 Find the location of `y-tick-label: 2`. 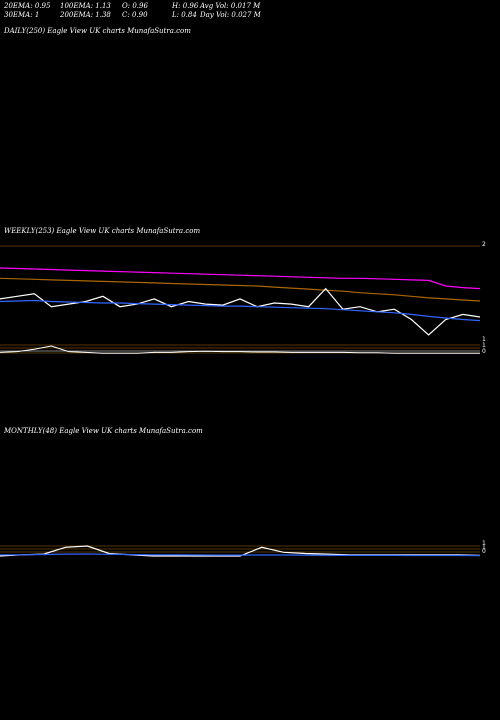

y-tick-label: 2 is located at coordinates (484, 244).